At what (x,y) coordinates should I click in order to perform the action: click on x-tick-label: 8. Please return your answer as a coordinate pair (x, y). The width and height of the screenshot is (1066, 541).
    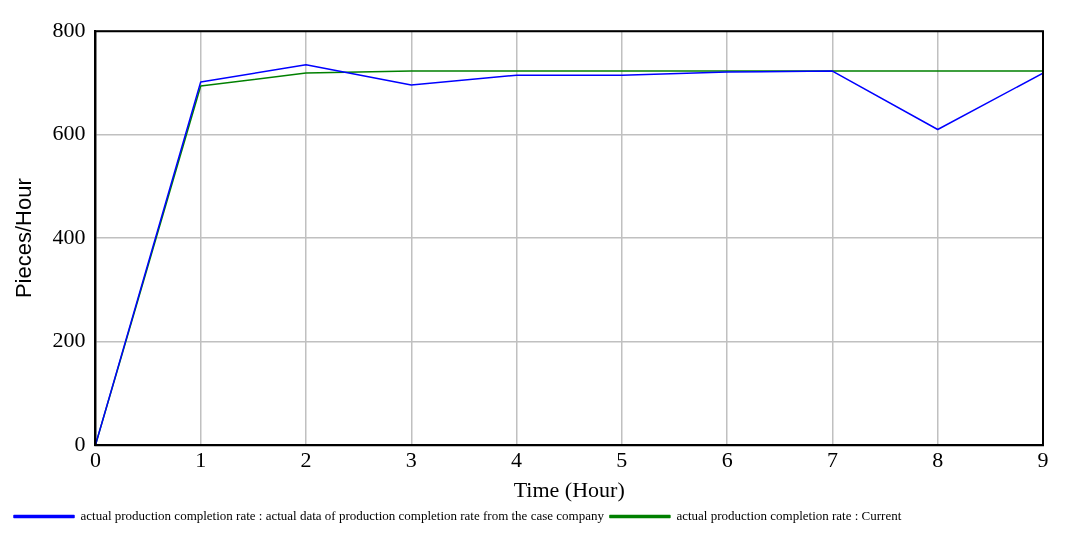
    Looking at the image, I should click on (938, 460).